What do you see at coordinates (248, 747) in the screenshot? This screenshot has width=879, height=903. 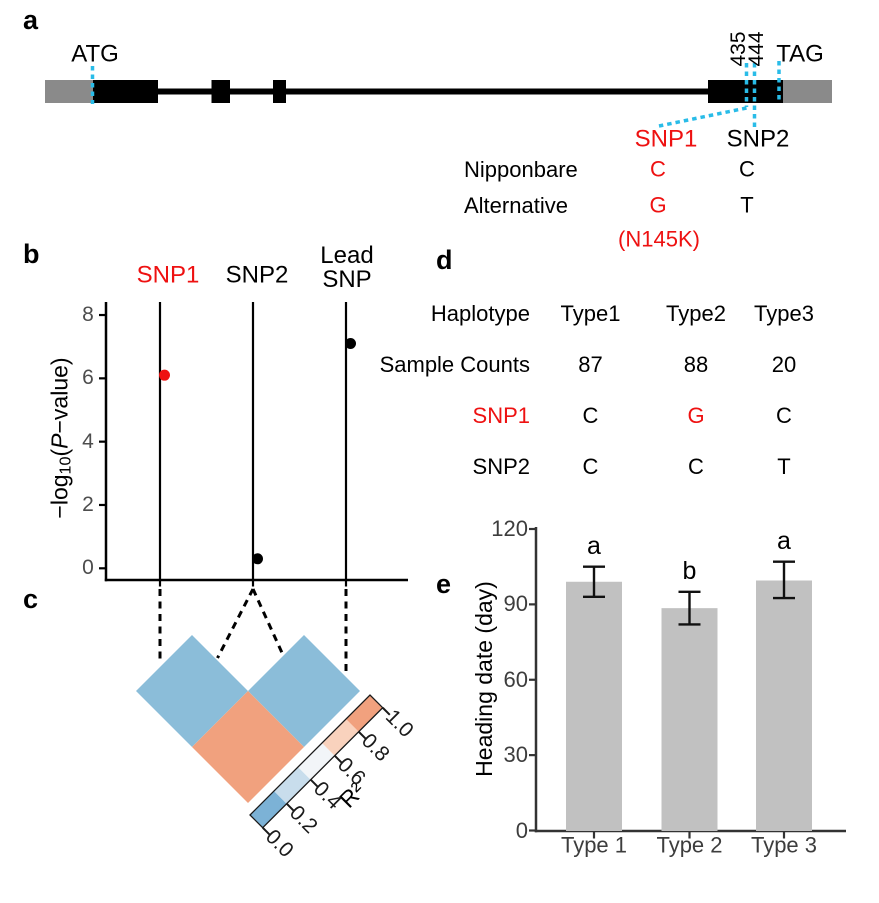 I see `ld-cell-snp1-lead` at bounding box center [248, 747].